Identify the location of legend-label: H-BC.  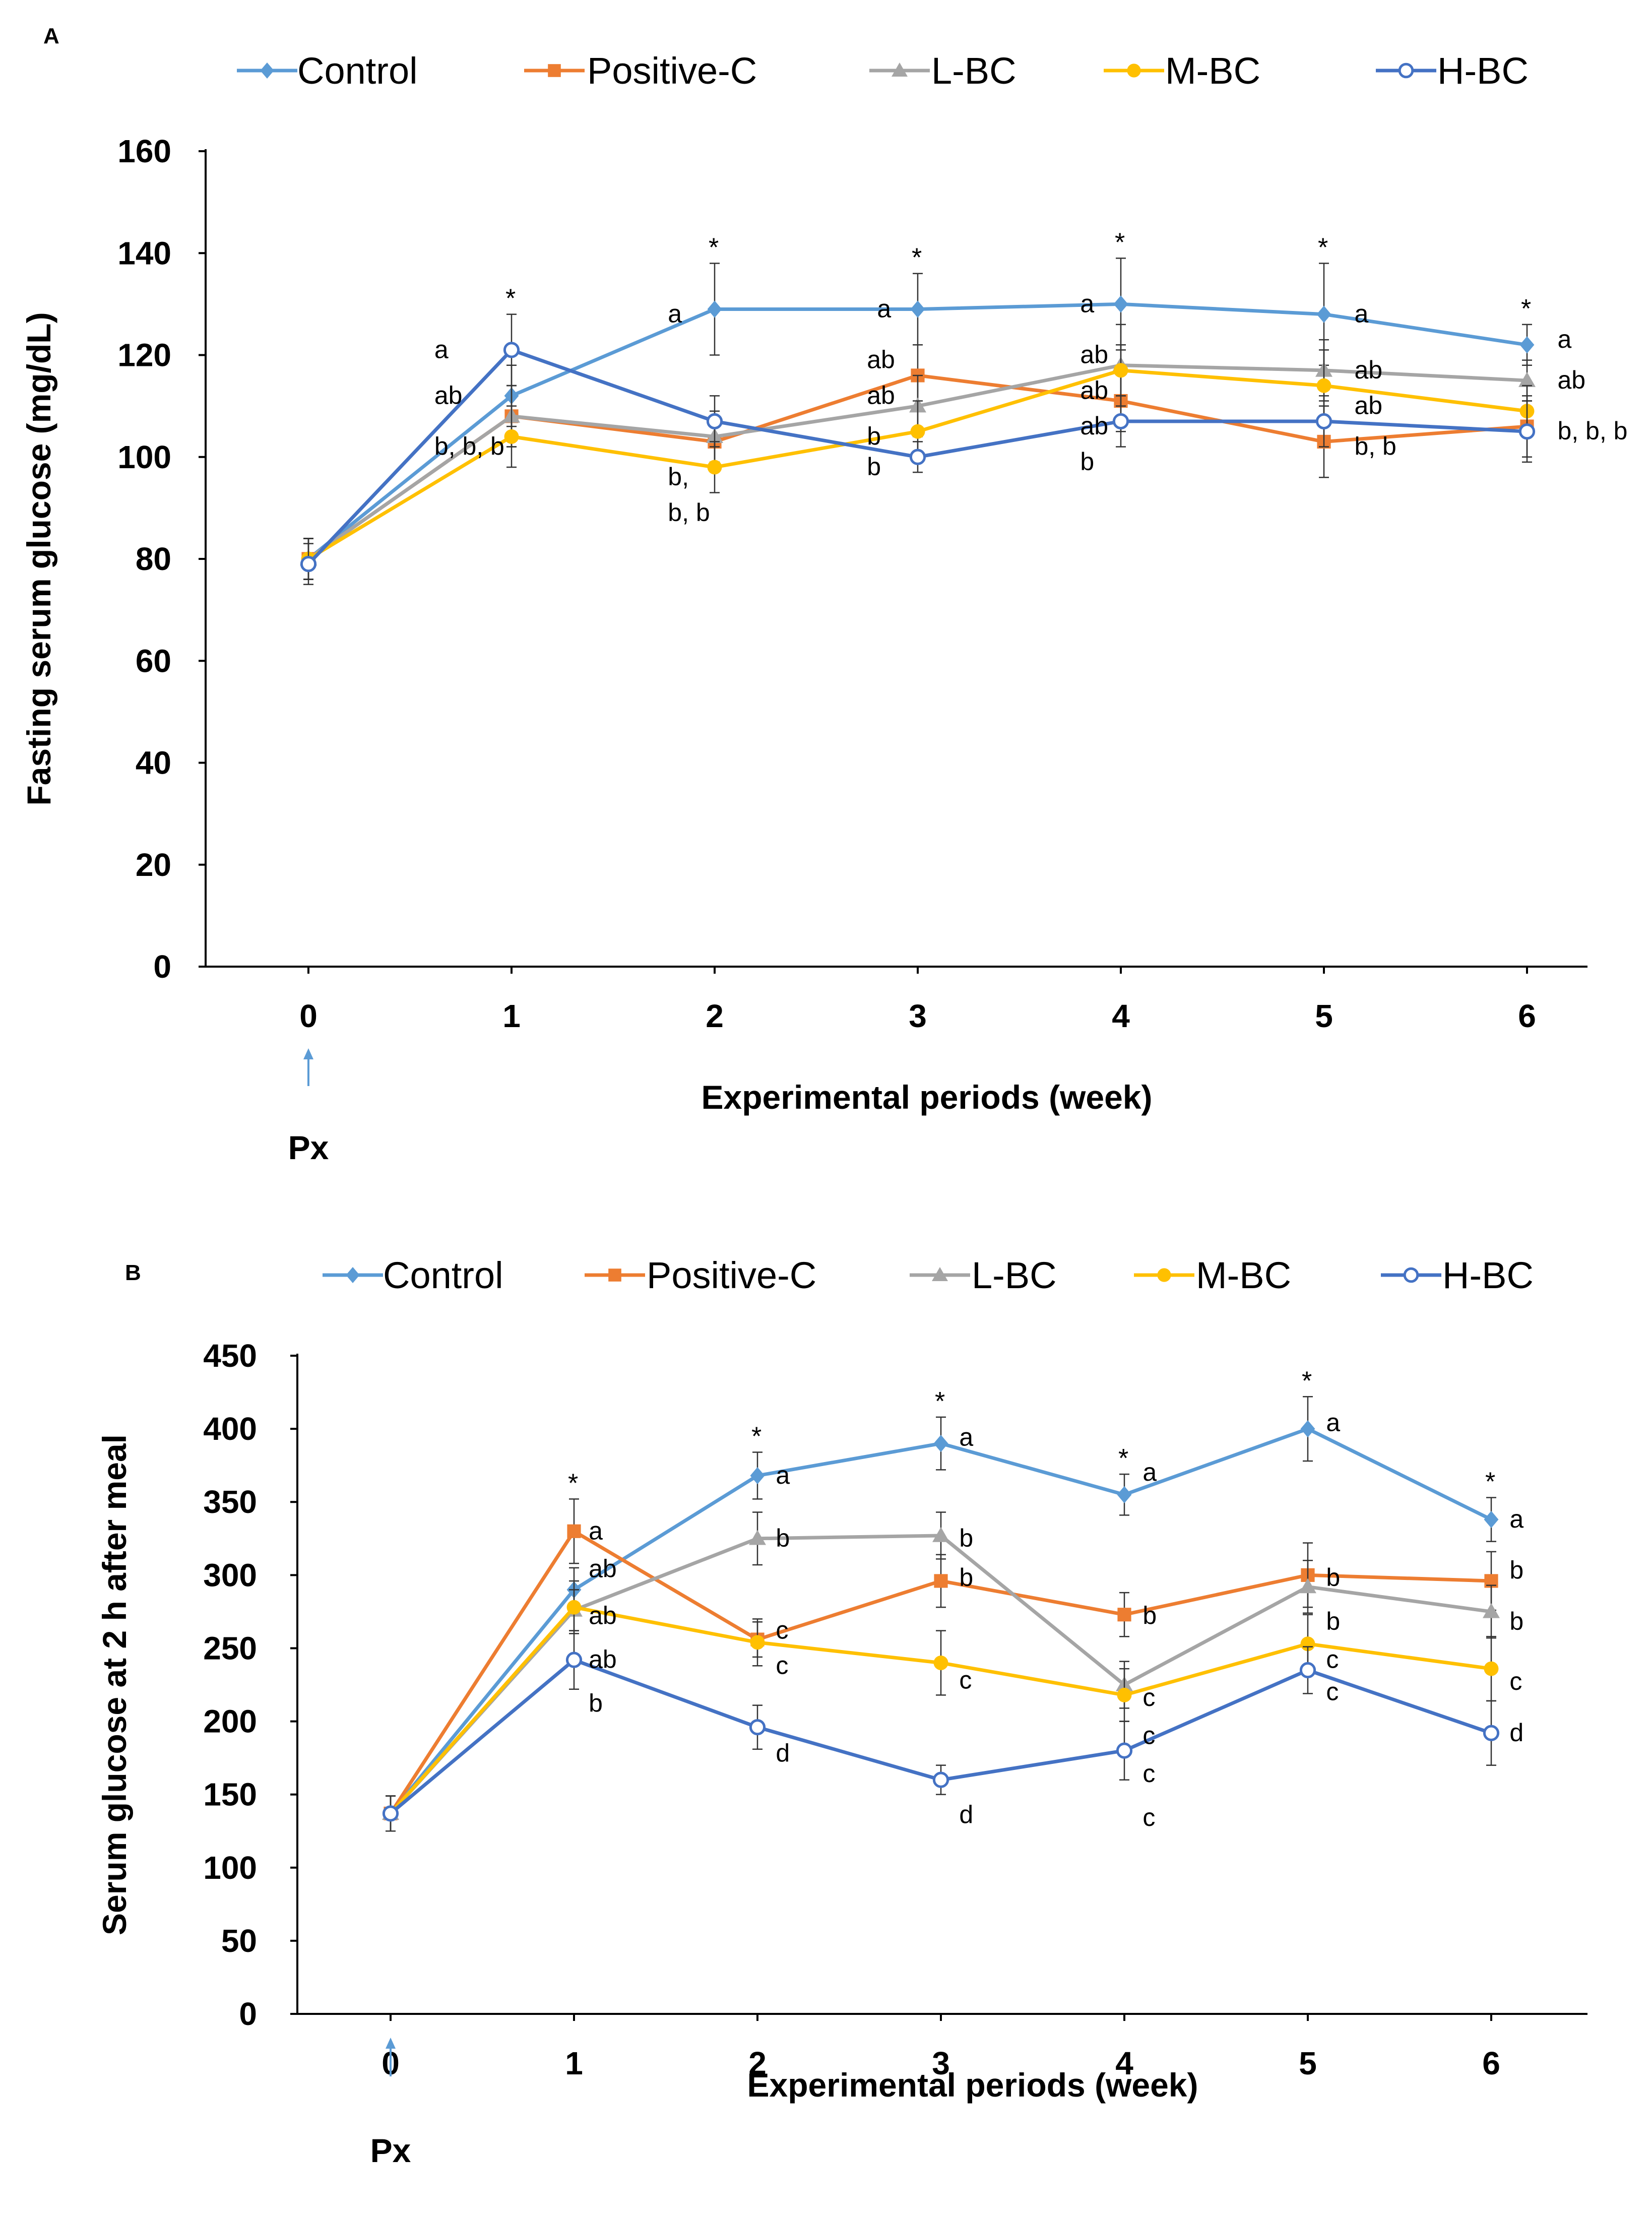
(1483, 71).